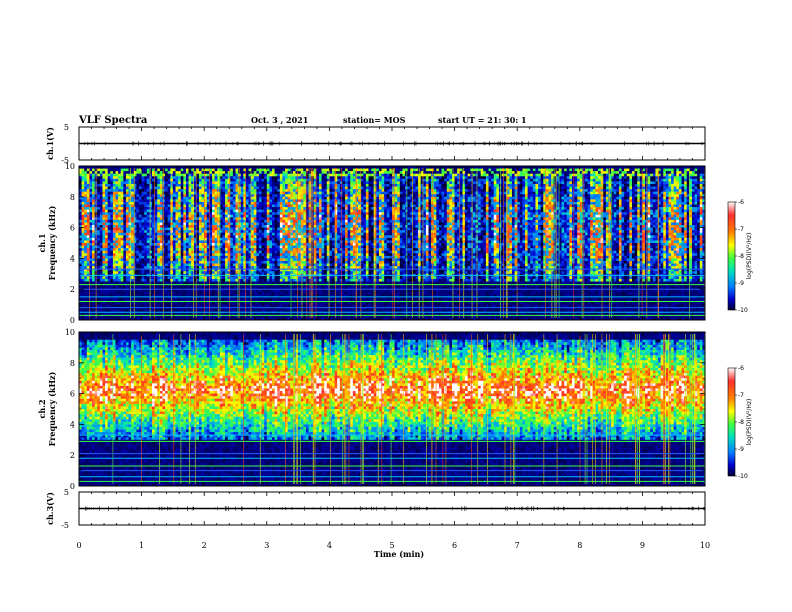  I want to click on ch1-colorbar-gradient, so click(731, 256).